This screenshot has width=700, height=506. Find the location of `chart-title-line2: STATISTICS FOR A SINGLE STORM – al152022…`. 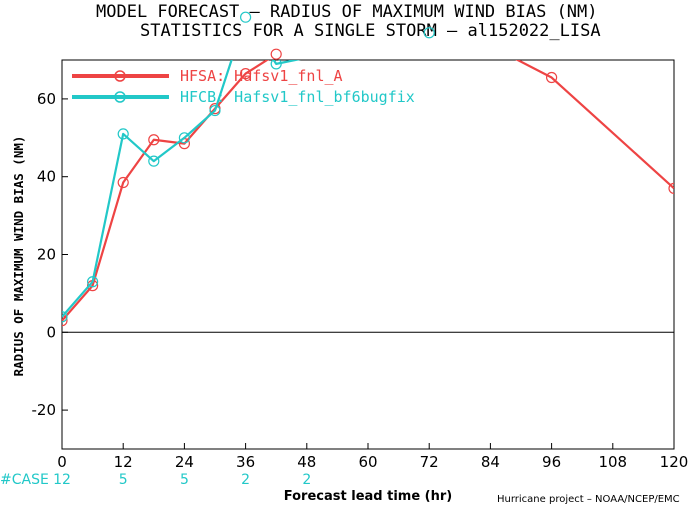

chart-title-line2: STATISTICS FOR A SINGLE STORM – al152022… is located at coordinates (370, 31).